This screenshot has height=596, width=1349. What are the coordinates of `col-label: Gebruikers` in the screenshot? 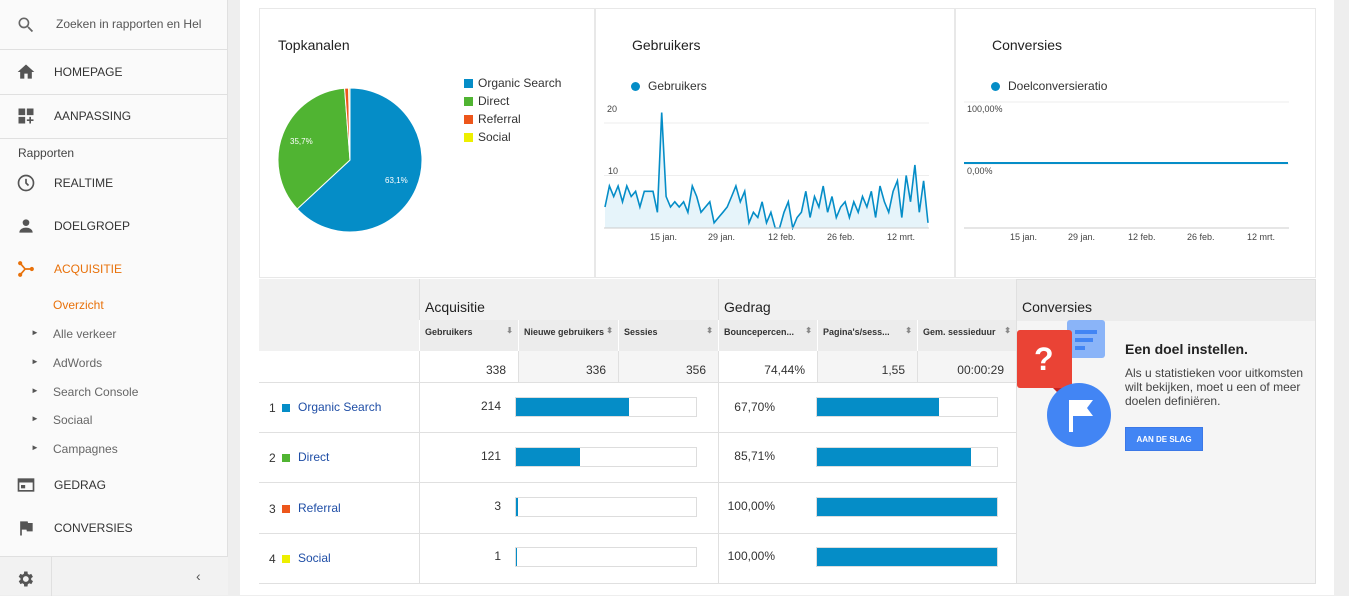 It's located at (449, 332).